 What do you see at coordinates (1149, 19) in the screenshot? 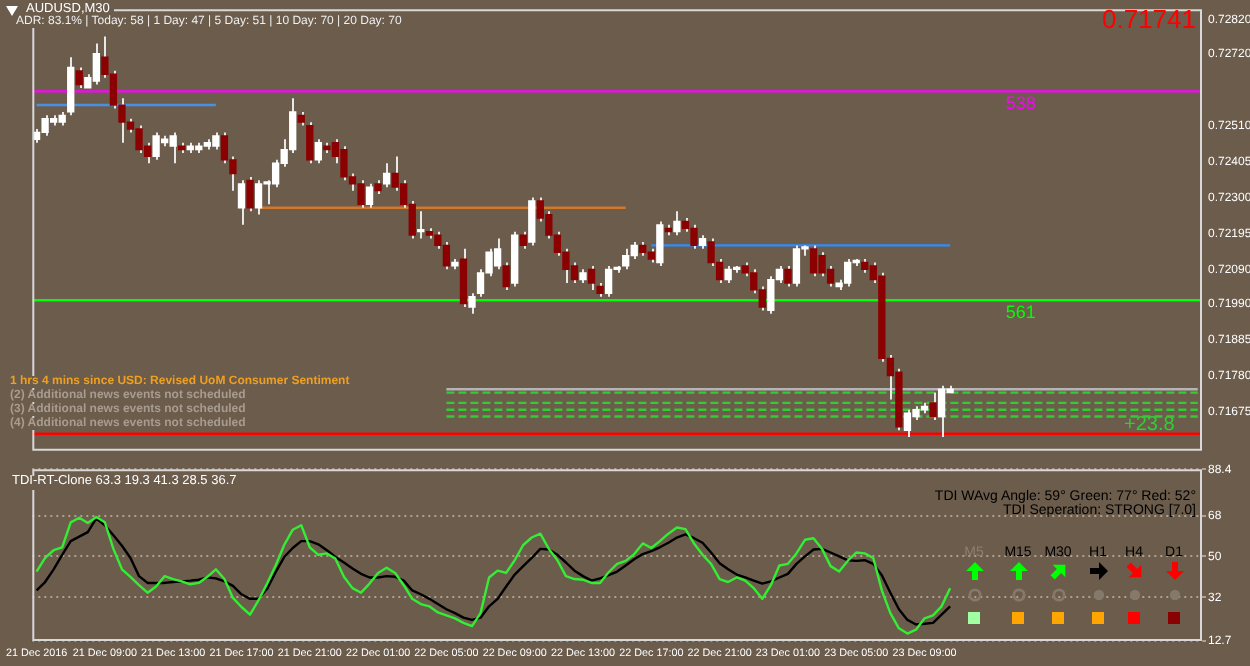
I see `annotation: 0.71741` at bounding box center [1149, 19].